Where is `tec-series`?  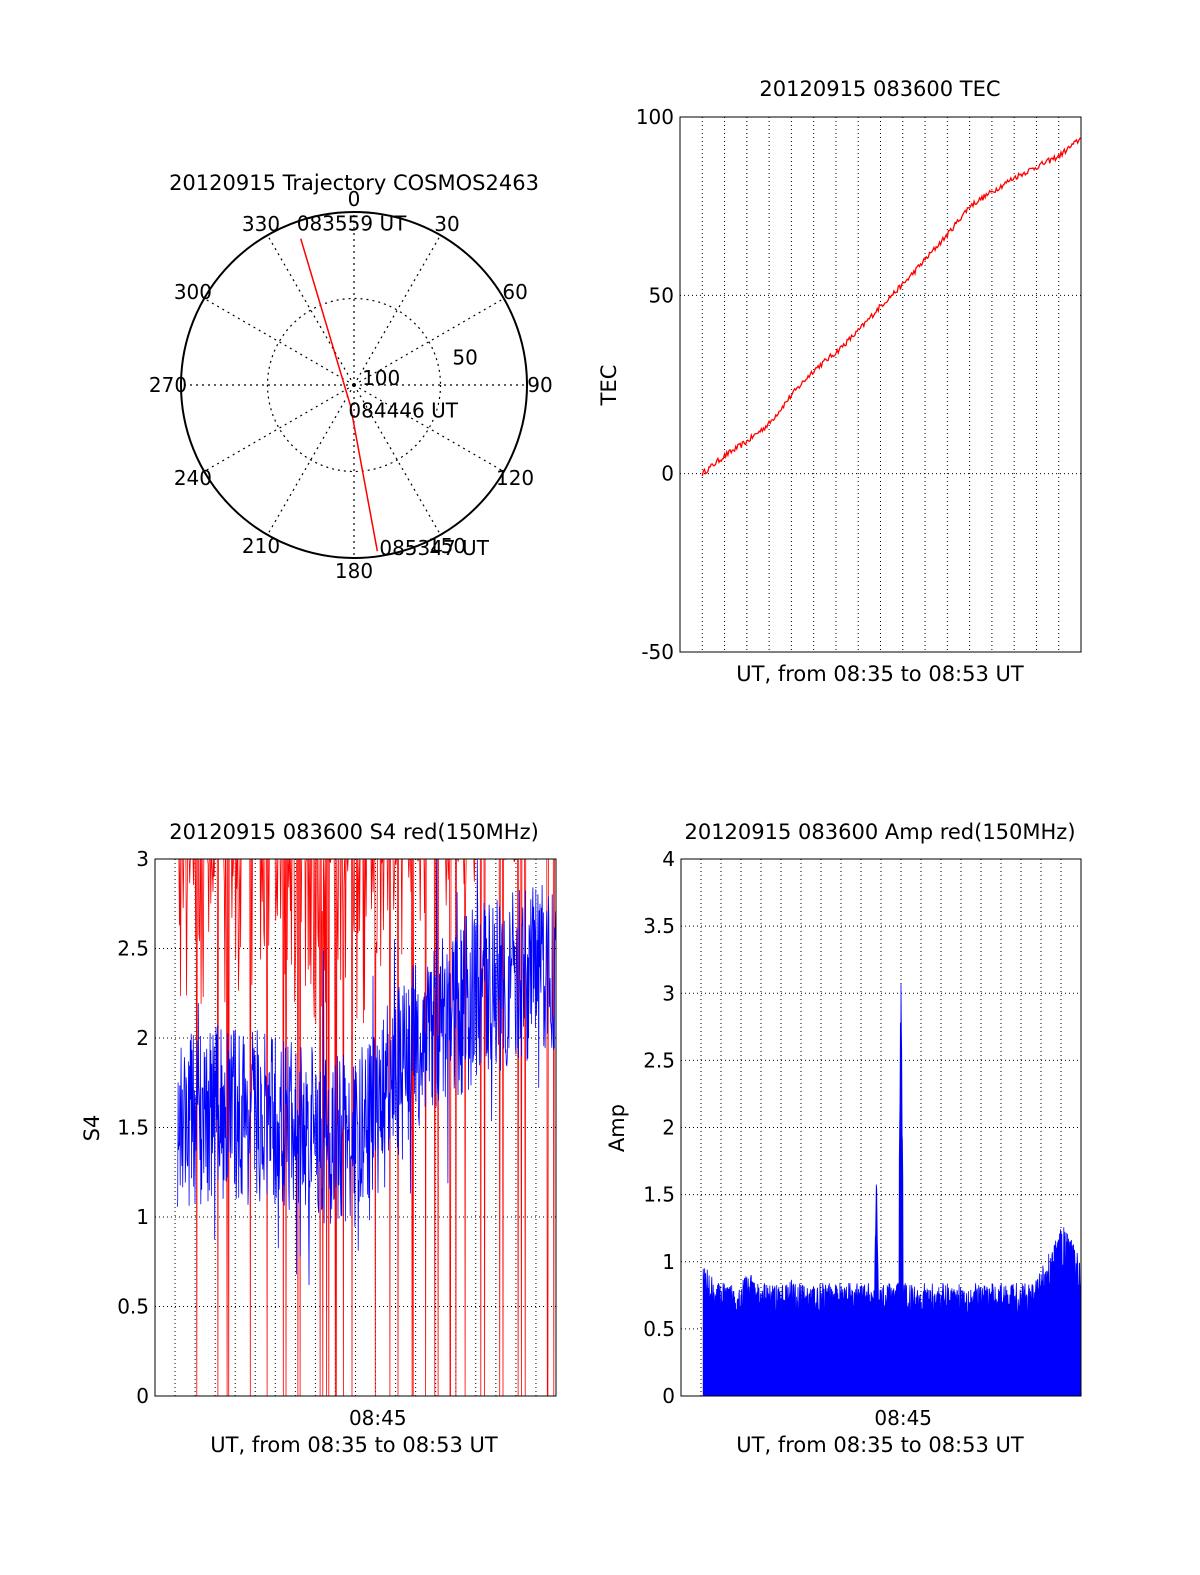 tec-series is located at coordinates (891, 307).